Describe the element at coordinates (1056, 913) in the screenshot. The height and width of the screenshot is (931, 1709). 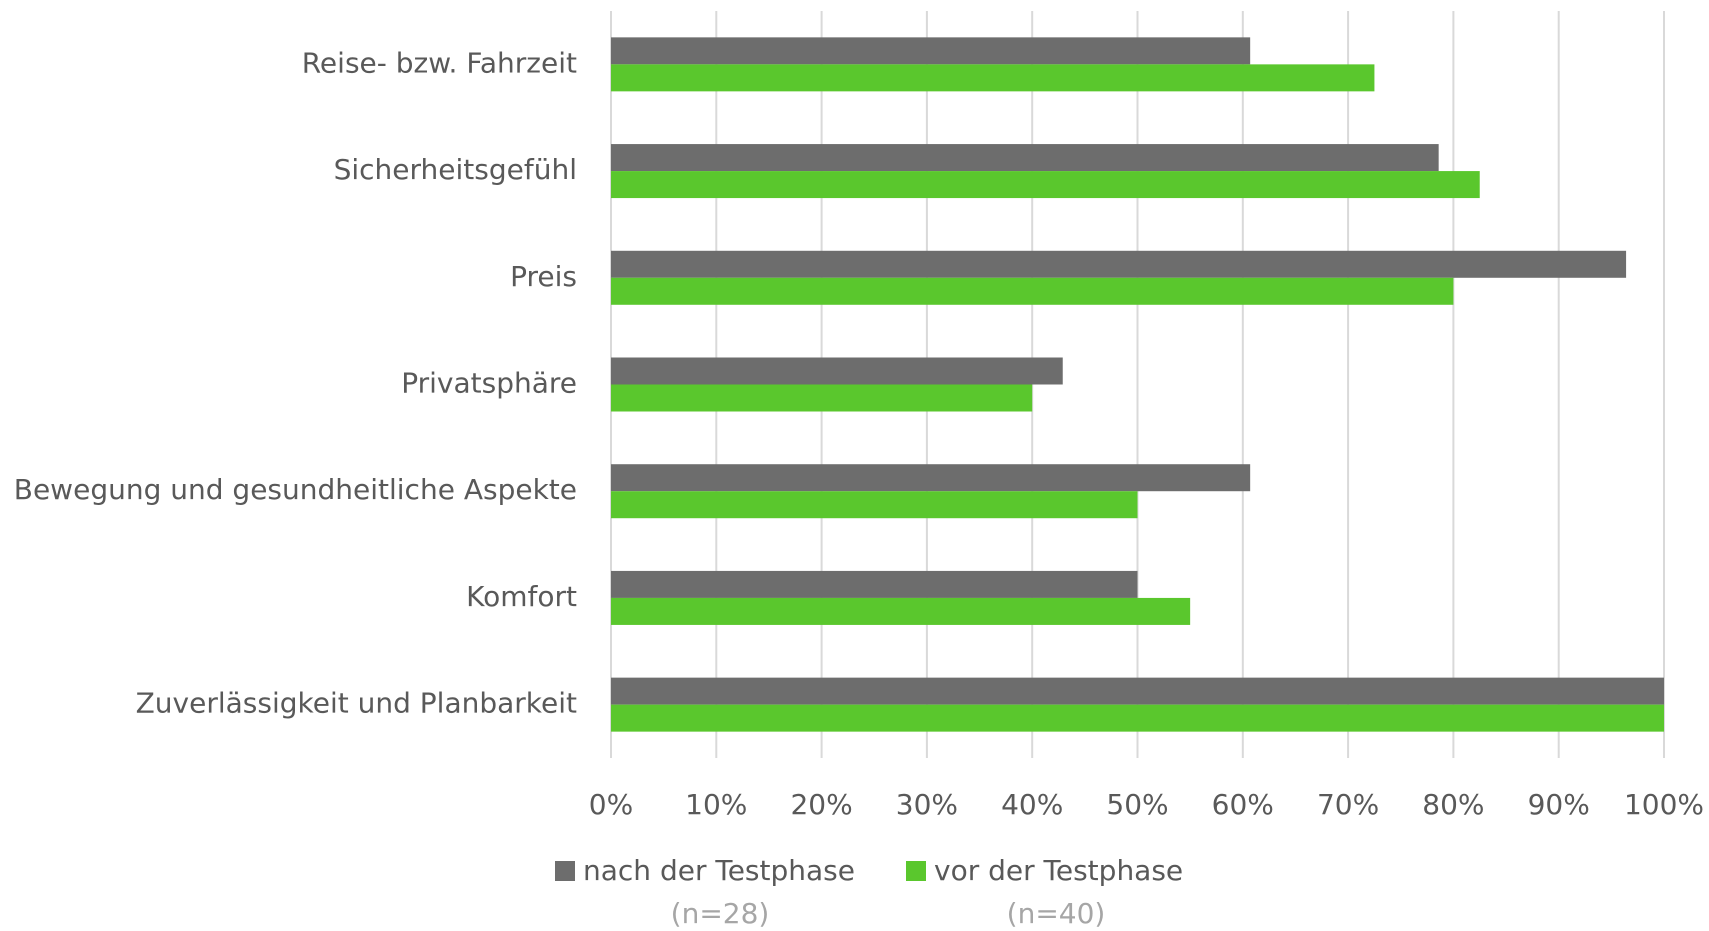
I see `legend-sample: (n=40)` at that location.